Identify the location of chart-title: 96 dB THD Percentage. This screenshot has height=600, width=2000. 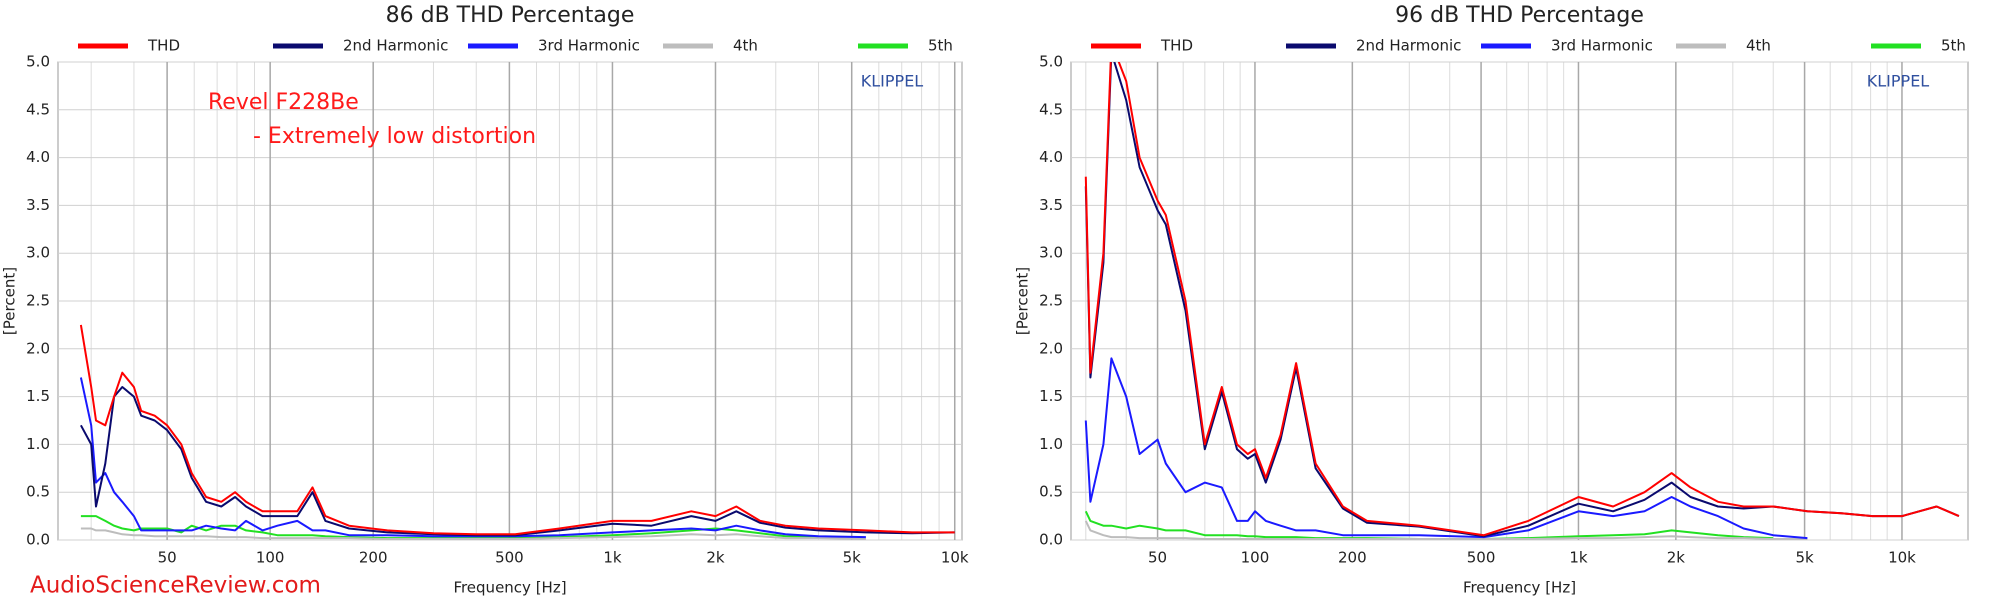
(1519, 15).